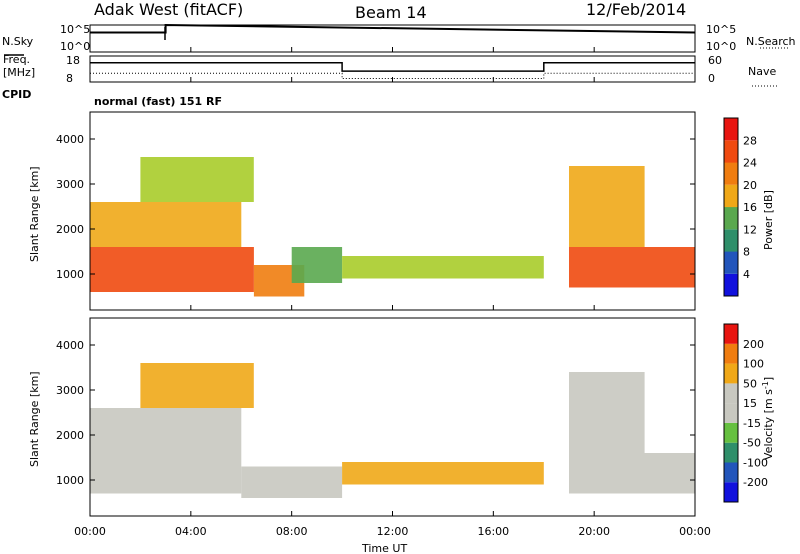  What do you see at coordinates (70, 229) in the screenshot?
I see `power-ytick-label-1: 2000` at bounding box center [70, 229].